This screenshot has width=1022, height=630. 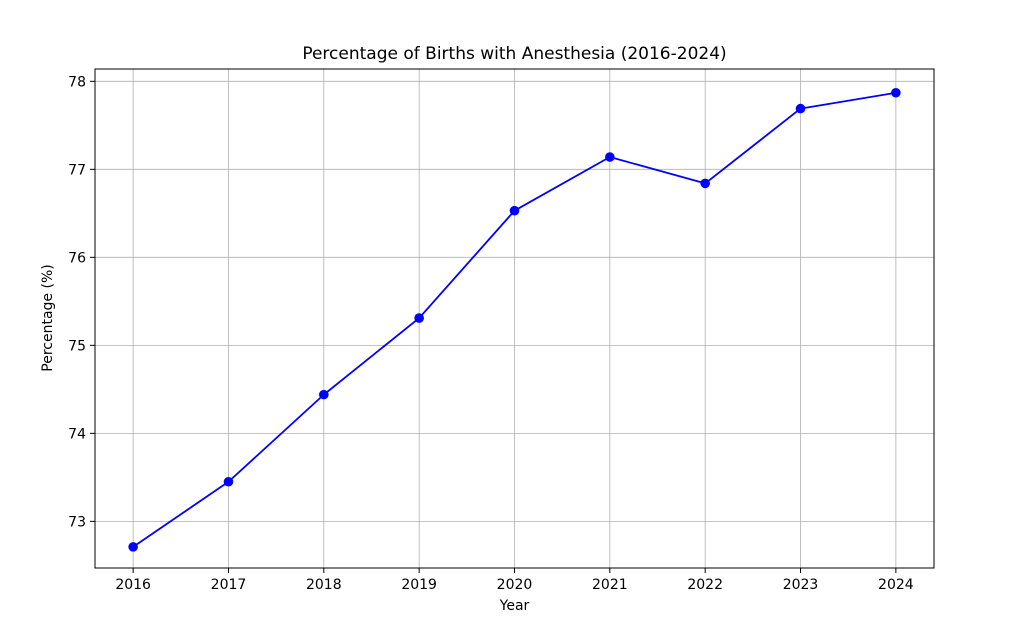 What do you see at coordinates (77, 522) in the screenshot?
I see `y-tick-label: 73` at bounding box center [77, 522].